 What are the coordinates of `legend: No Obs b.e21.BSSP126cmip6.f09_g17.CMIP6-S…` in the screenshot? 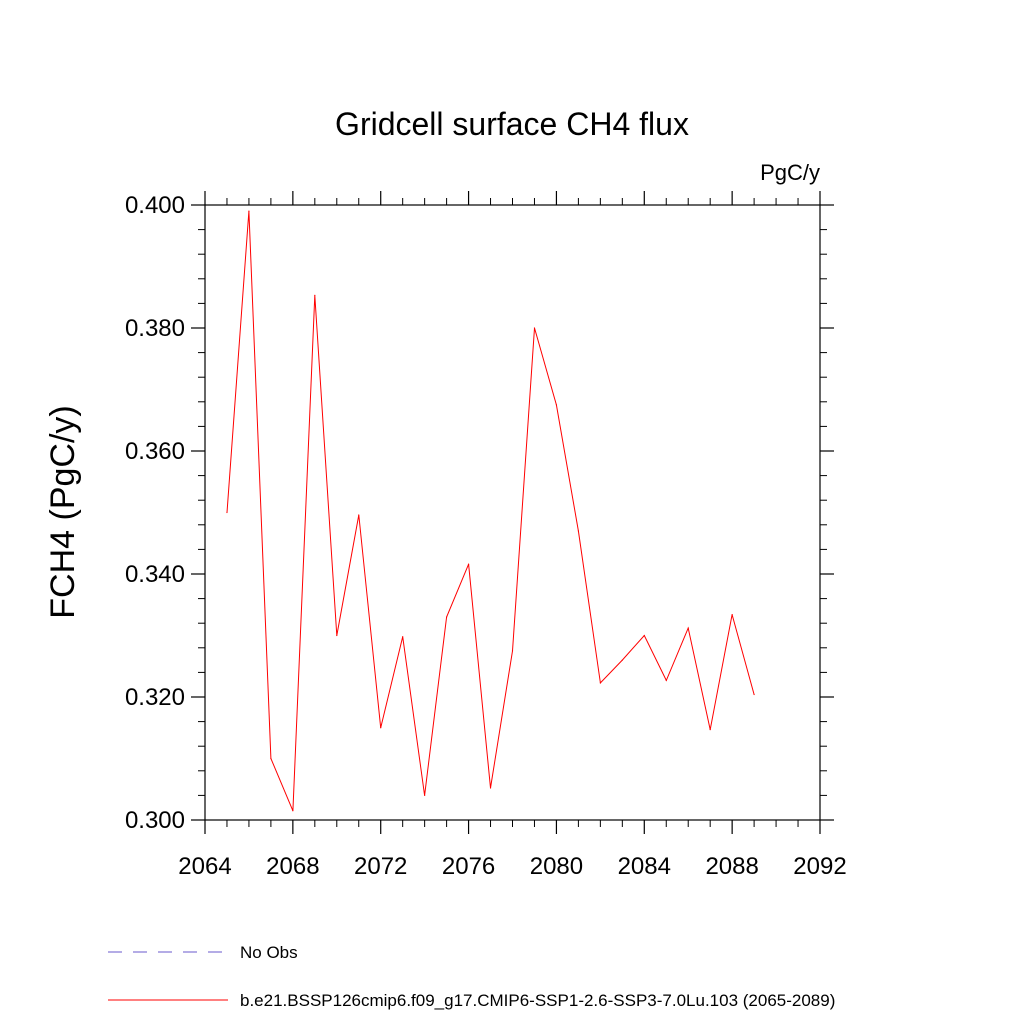 It's located at (471, 976).